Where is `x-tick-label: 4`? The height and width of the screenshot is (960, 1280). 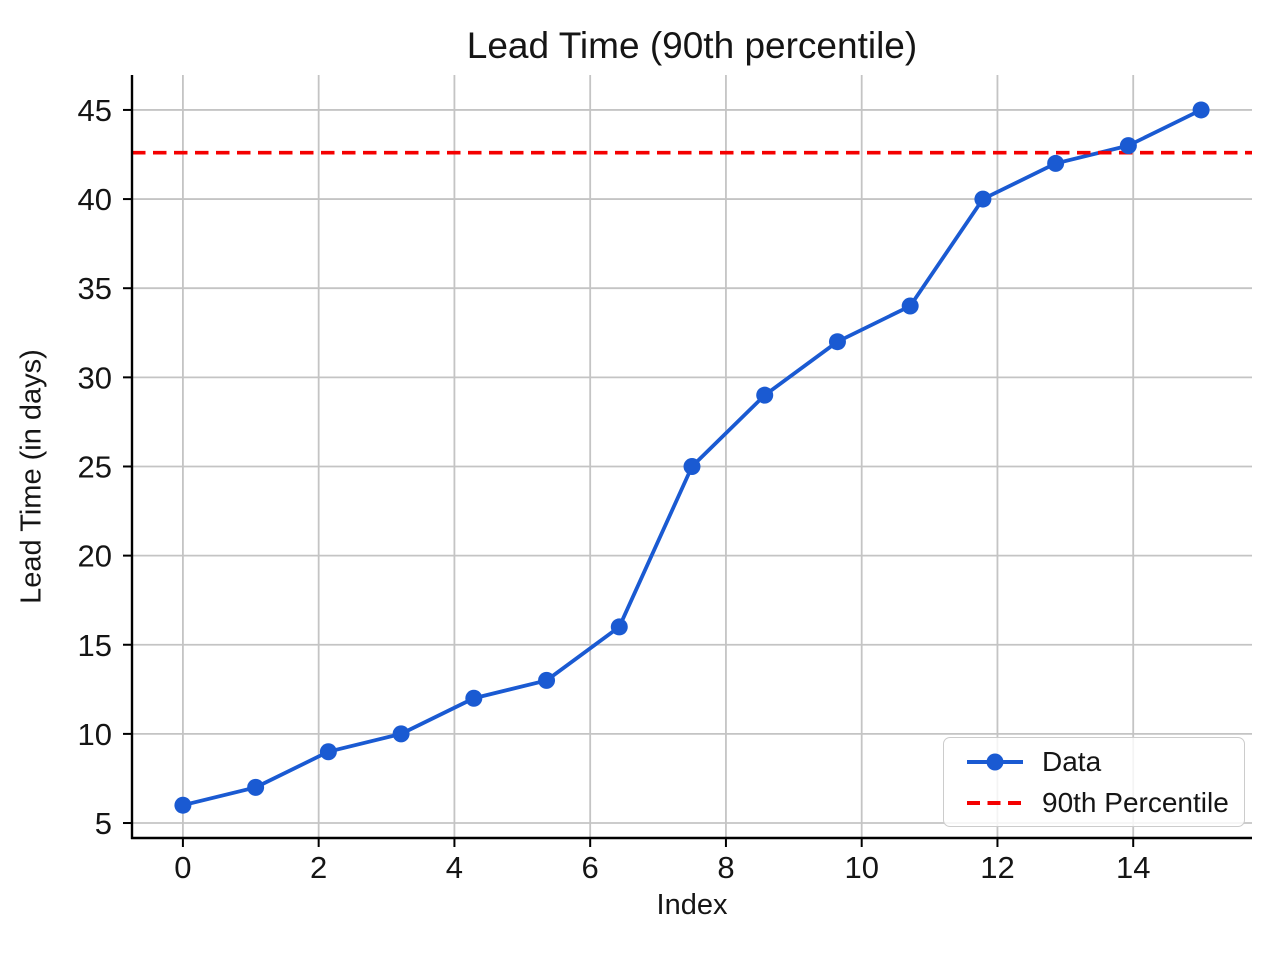
x-tick-label: 4 is located at coordinates (454, 867).